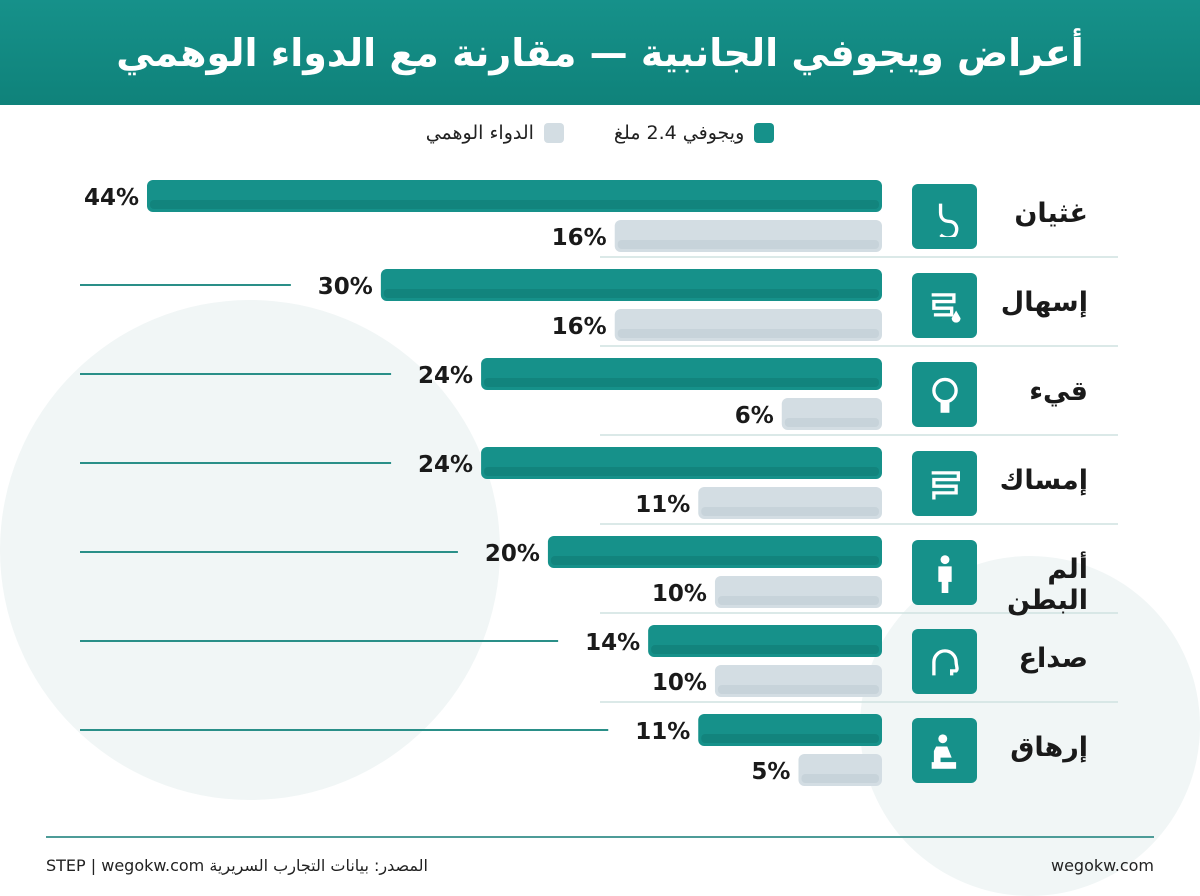  What do you see at coordinates (754, 416) in the screenshot?
I see `data-label: 6%` at bounding box center [754, 416].